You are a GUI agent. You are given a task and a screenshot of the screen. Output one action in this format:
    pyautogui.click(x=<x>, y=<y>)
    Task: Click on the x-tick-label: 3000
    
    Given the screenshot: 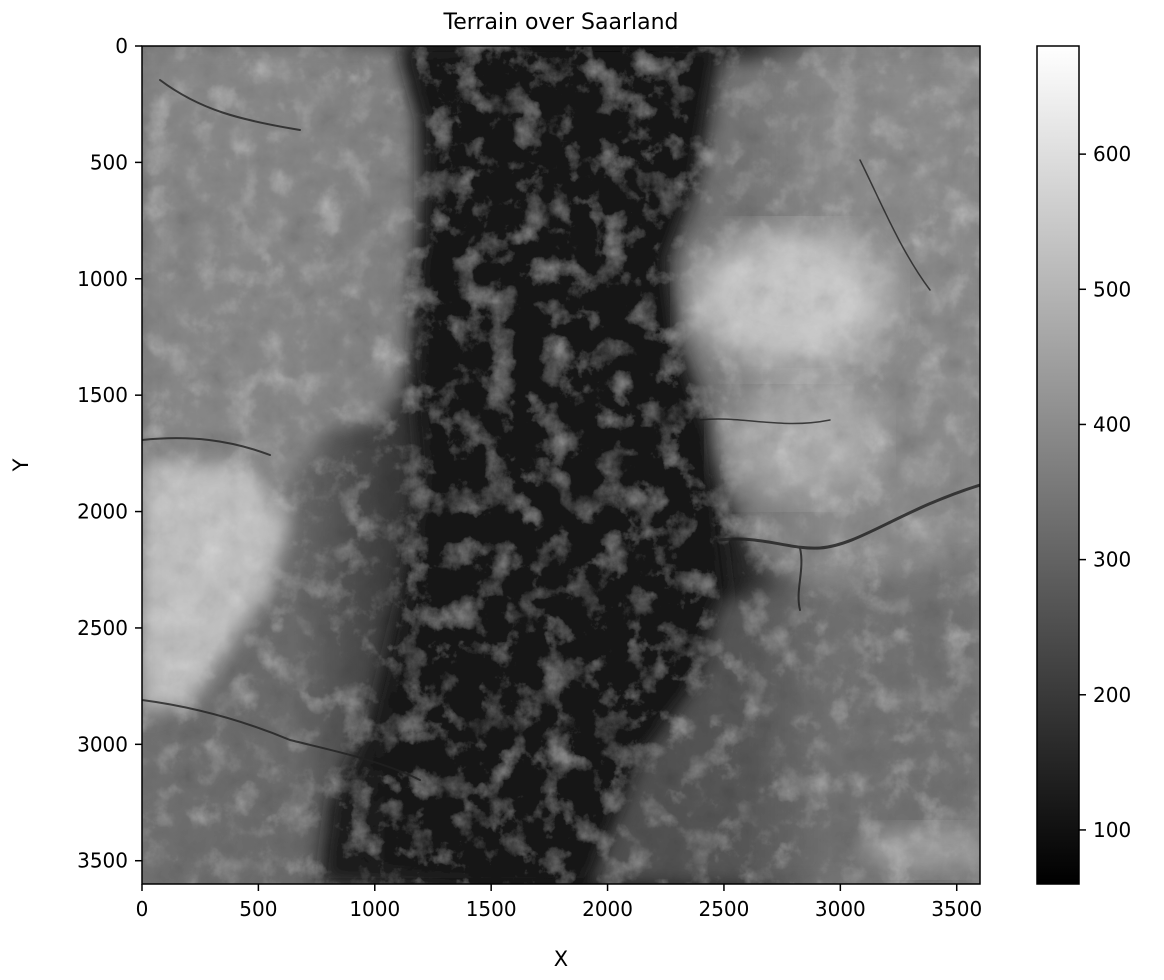 What is the action you would take?
    pyautogui.click(x=840, y=909)
    